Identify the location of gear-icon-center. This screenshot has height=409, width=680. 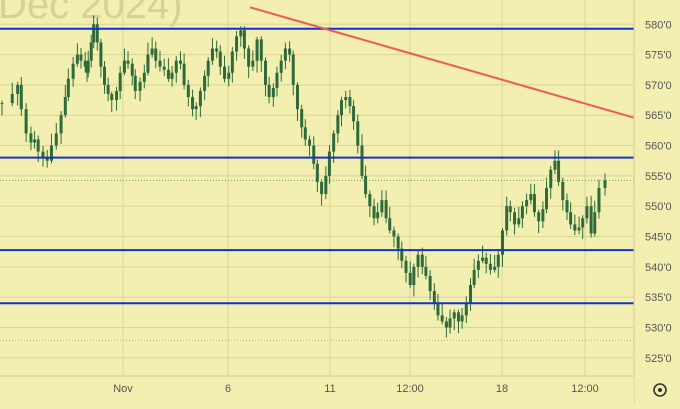
(660, 390).